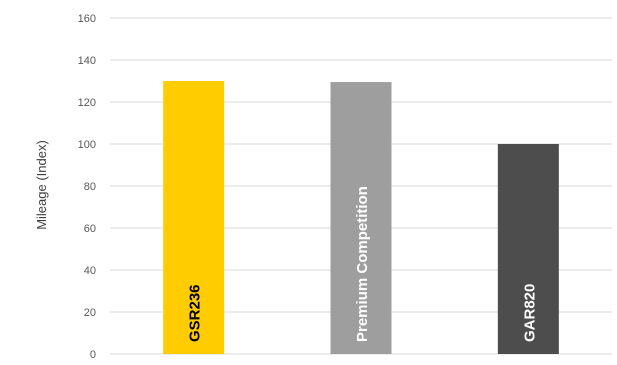  Describe the element at coordinates (90, 229) in the screenshot. I see `y-tick-label: 60` at that location.